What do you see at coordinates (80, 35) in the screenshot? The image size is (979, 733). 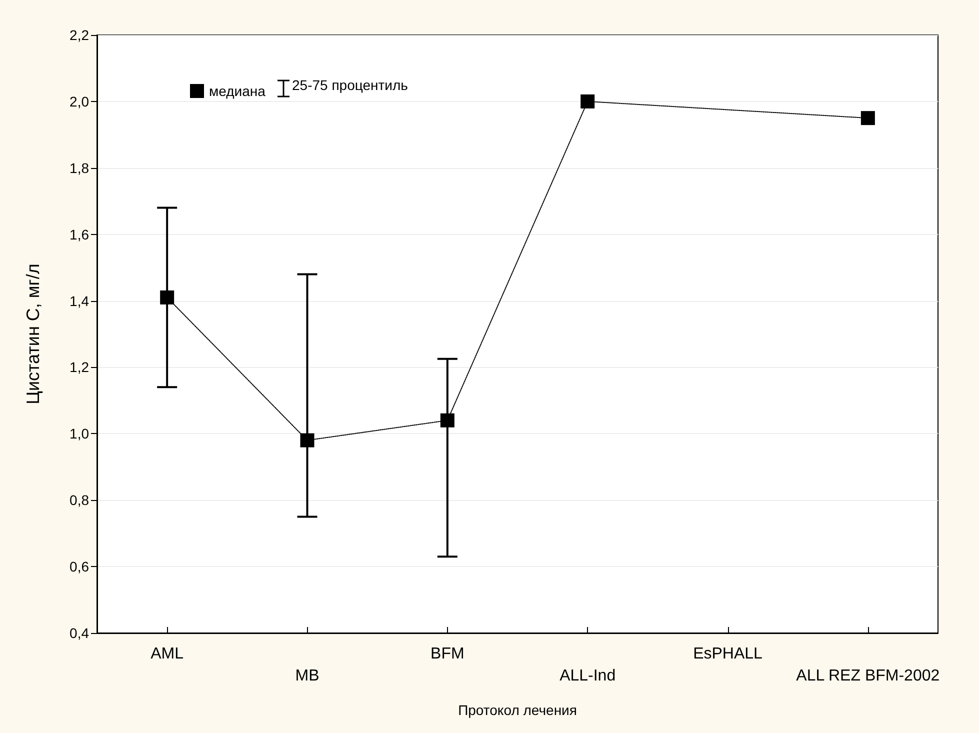 I see `y-tick-label: 2,2` at bounding box center [80, 35].